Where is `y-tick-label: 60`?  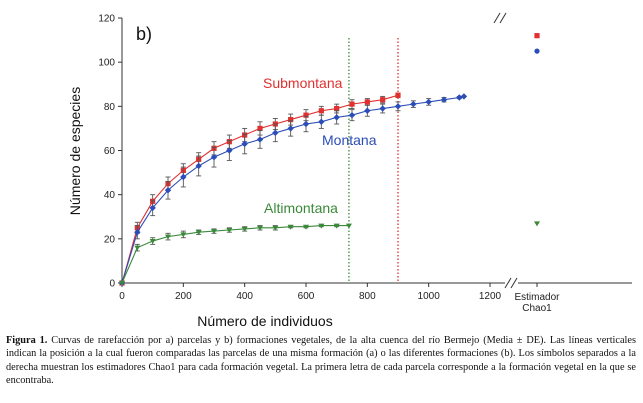
y-tick-label: 60 is located at coordinates (110, 151).